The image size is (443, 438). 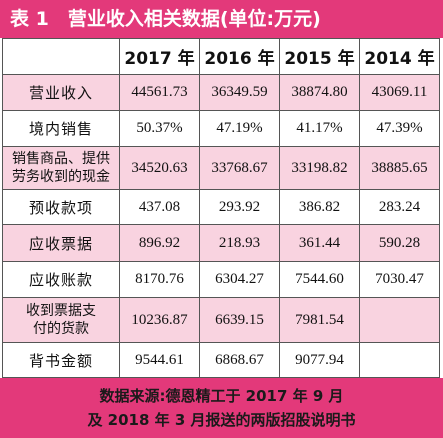 I want to click on table-row: 境内销售 50.37% 47.19% 41.17% 47.39%, so click(x=221, y=129).